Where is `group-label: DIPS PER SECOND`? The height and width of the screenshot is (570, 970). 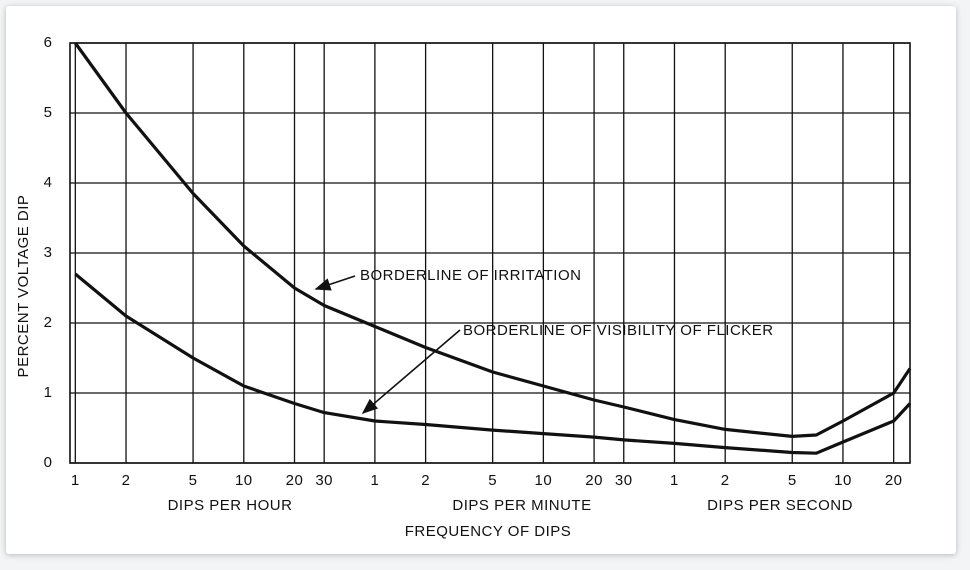 group-label: DIPS PER SECOND is located at coordinates (780, 505).